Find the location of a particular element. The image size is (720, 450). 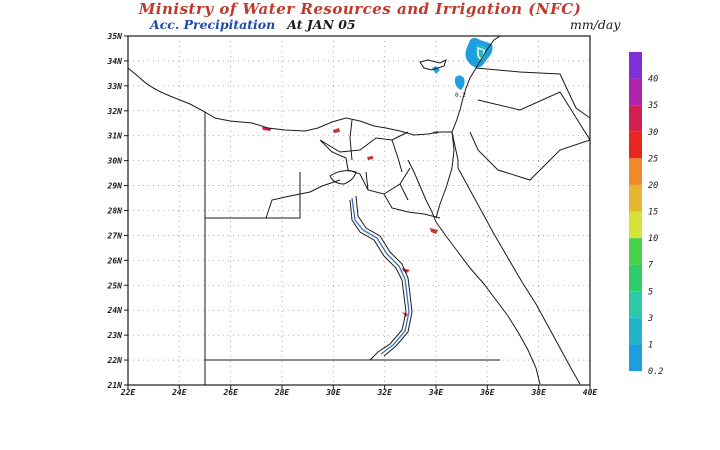

lon-label: 28E is located at coordinates (282, 392).